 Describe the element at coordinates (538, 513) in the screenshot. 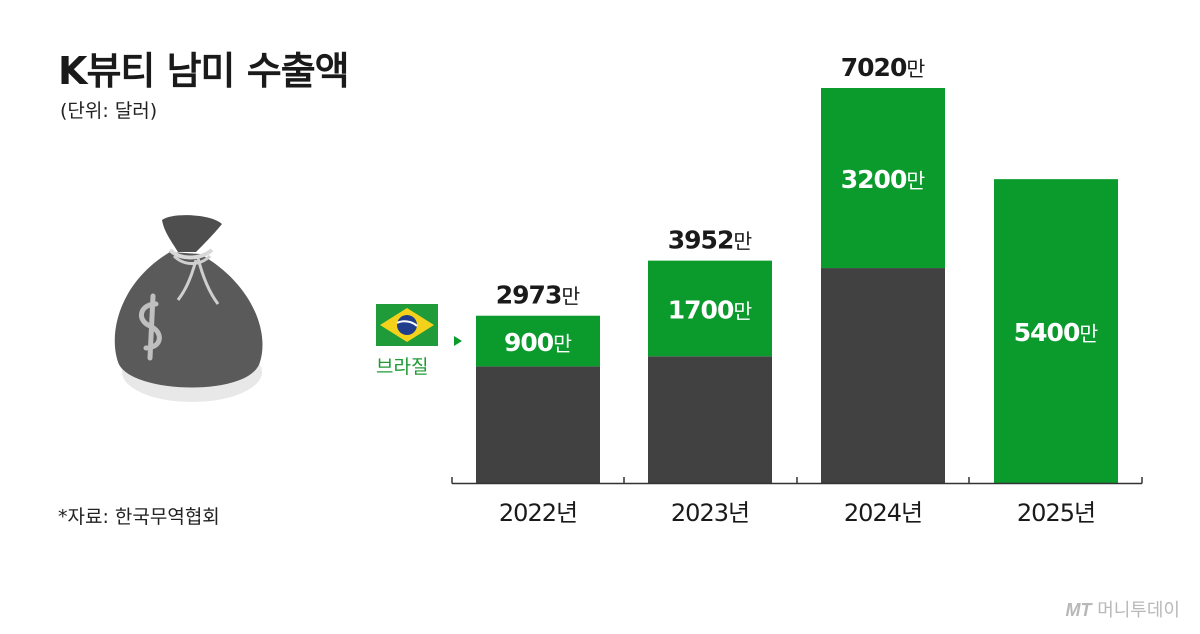

I see `x-tick-label: 2022년` at that location.